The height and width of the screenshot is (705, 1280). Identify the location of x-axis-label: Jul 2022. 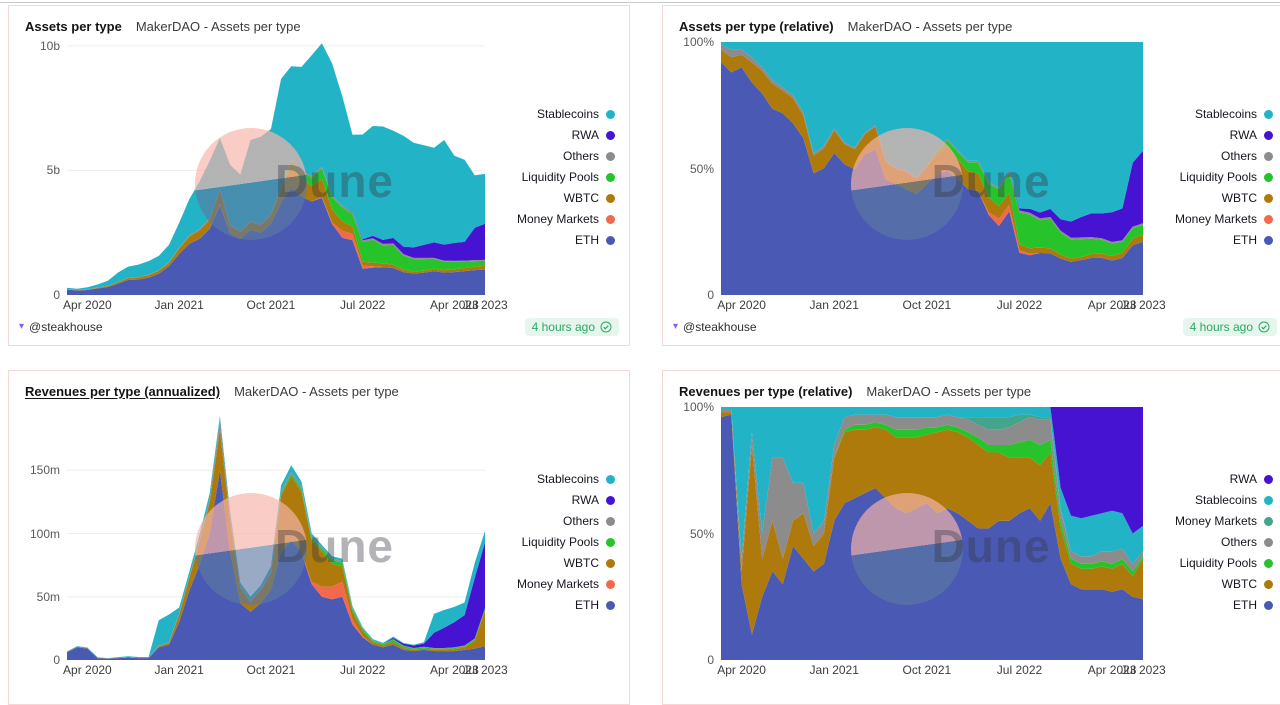
(362, 670).